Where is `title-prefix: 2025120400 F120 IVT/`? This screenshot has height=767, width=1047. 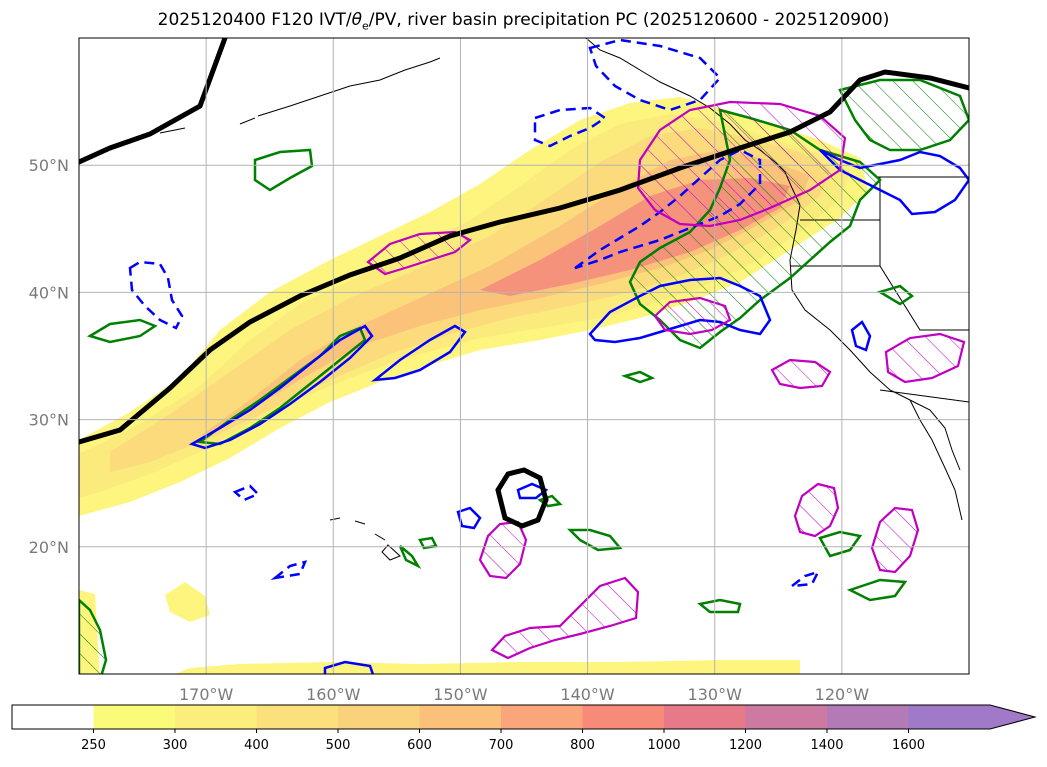
title-prefix: 2025120400 F120 IVT/ is located at coordinates (254, 20).